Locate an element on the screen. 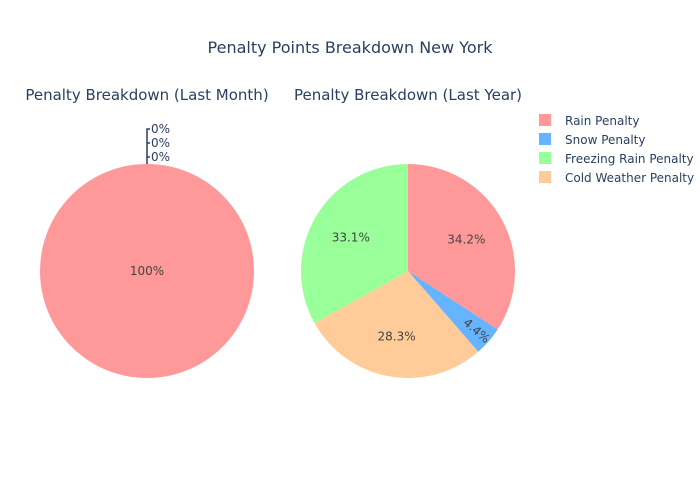  legend-label-snow: Snow Penalty is located at coordinates (605, 140).